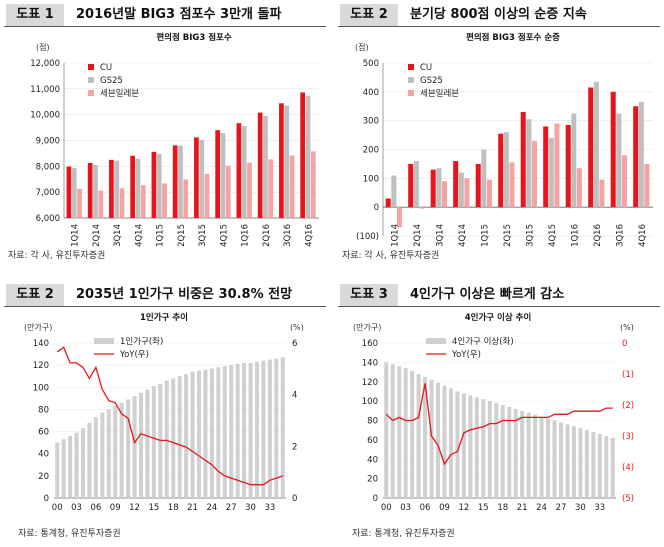 The height and width of the screenshot is (547, 664). I want to click on left-tick-label: 40, so click(372, 460).